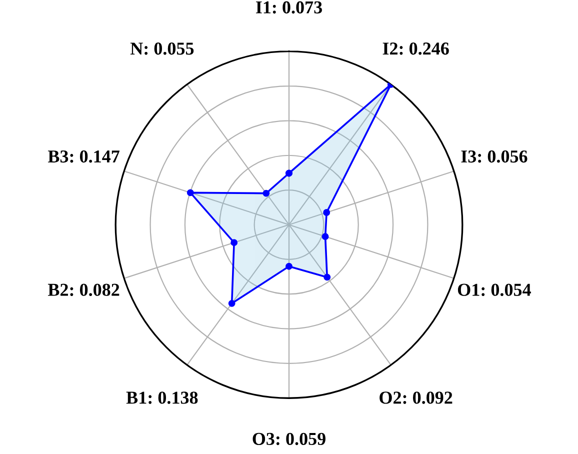 The height and width of the screenshot is (454, 578). What do you see at coordinates (289, 7) in the screenshot?
I see `spoke-label: I1: 0.073` at bounding box center [289, 7].